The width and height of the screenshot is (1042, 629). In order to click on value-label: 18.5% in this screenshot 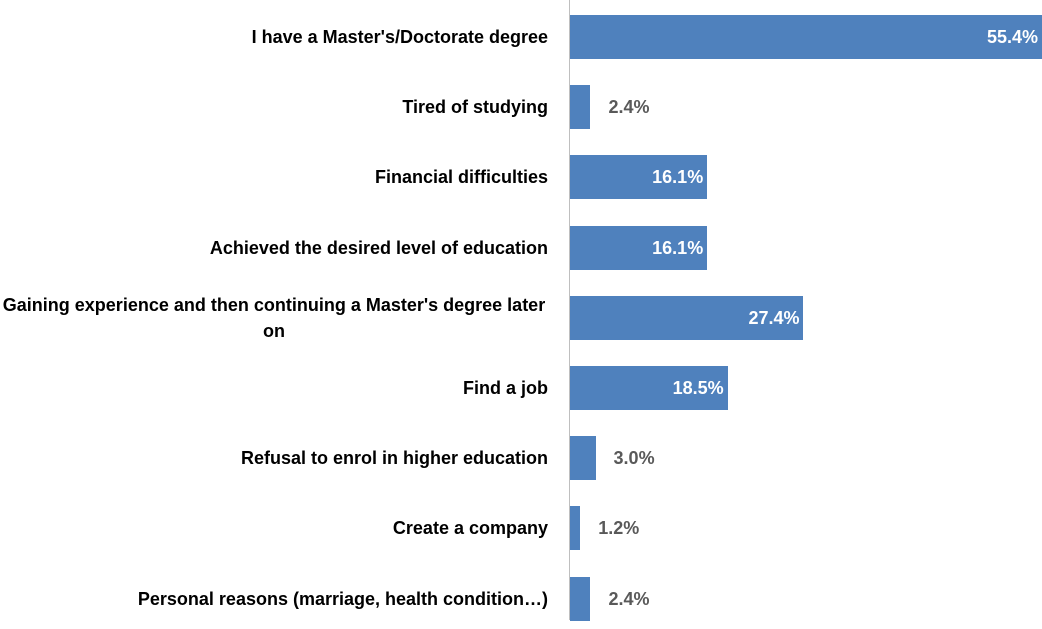, I will do `click(698, 388)`.